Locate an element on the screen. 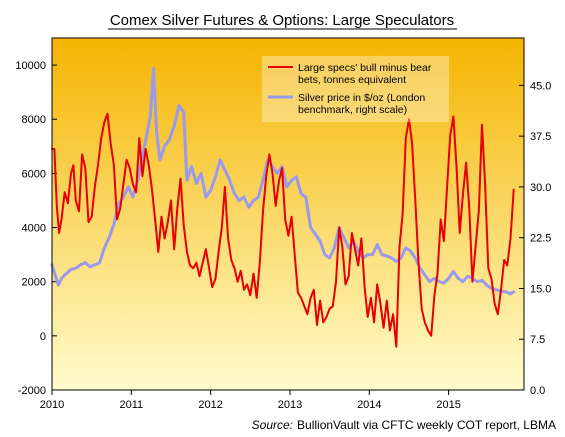 The image size is (565, 437). left-tick-label: -2000 is located at coordinates (32, 391).